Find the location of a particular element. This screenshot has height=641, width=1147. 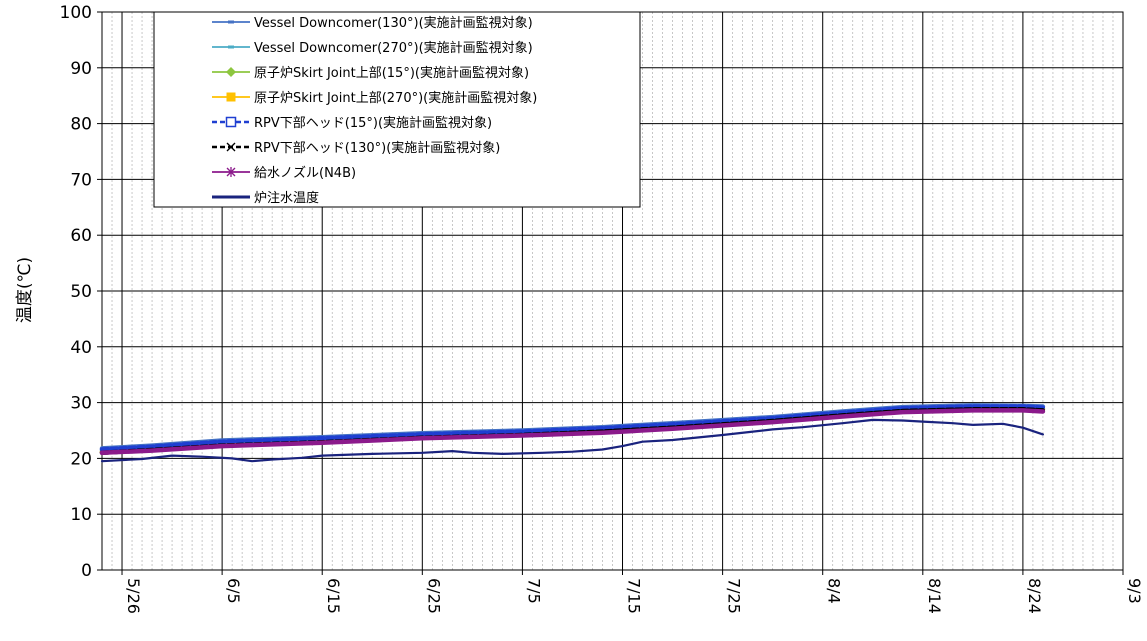

y-axis-label: 温度(℃) is located at coordinates (25, 290).